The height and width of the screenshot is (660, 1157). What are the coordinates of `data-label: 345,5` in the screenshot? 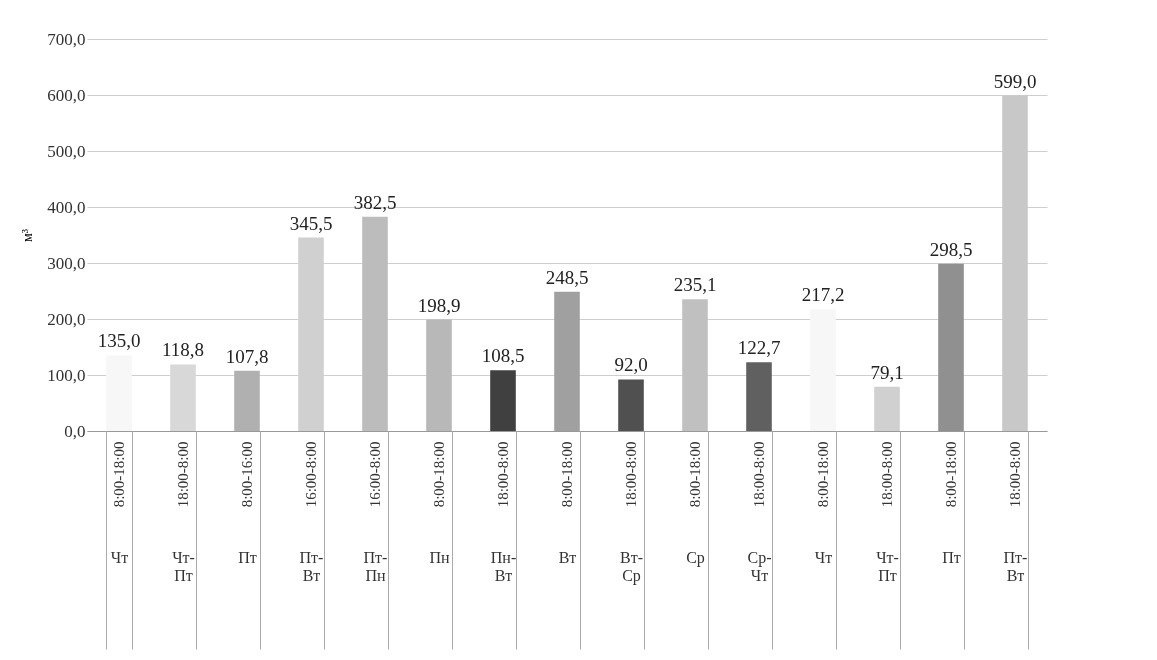 It's located at (311, 223).